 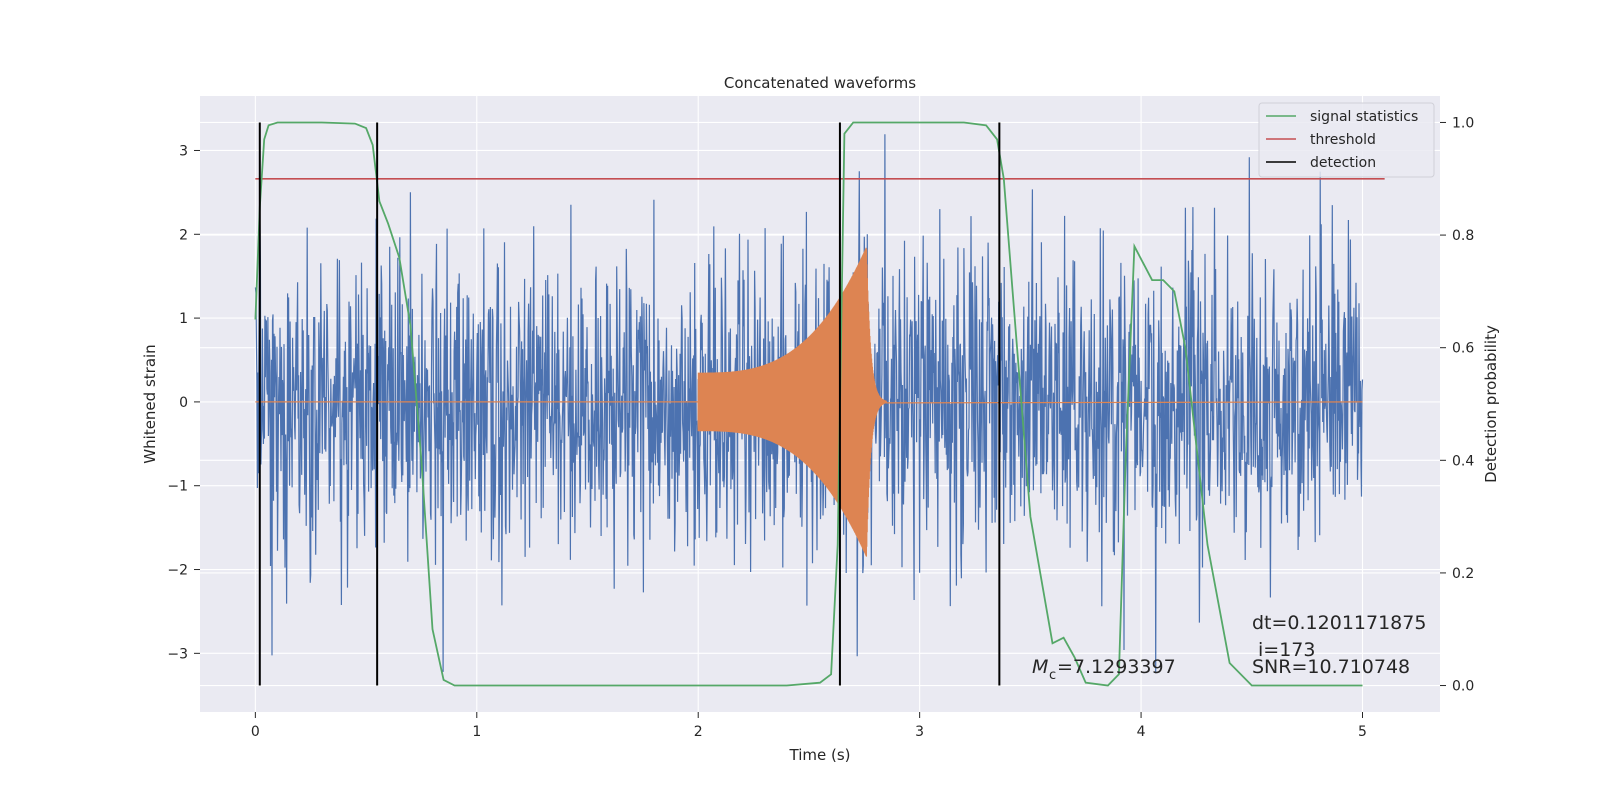 What do you see at coordinates (1362, 732) in the screenshot?
I see `x-tick-label: 5` at bounding box center [1362, 732].